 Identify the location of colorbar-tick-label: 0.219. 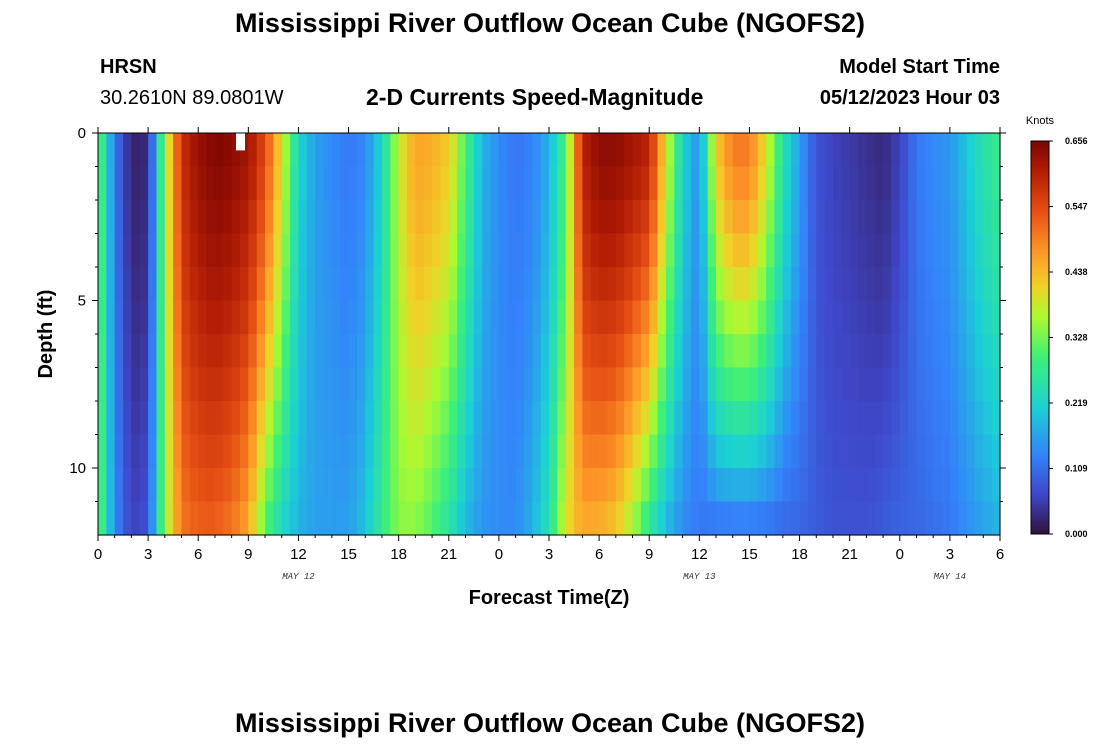
(1076, 403).